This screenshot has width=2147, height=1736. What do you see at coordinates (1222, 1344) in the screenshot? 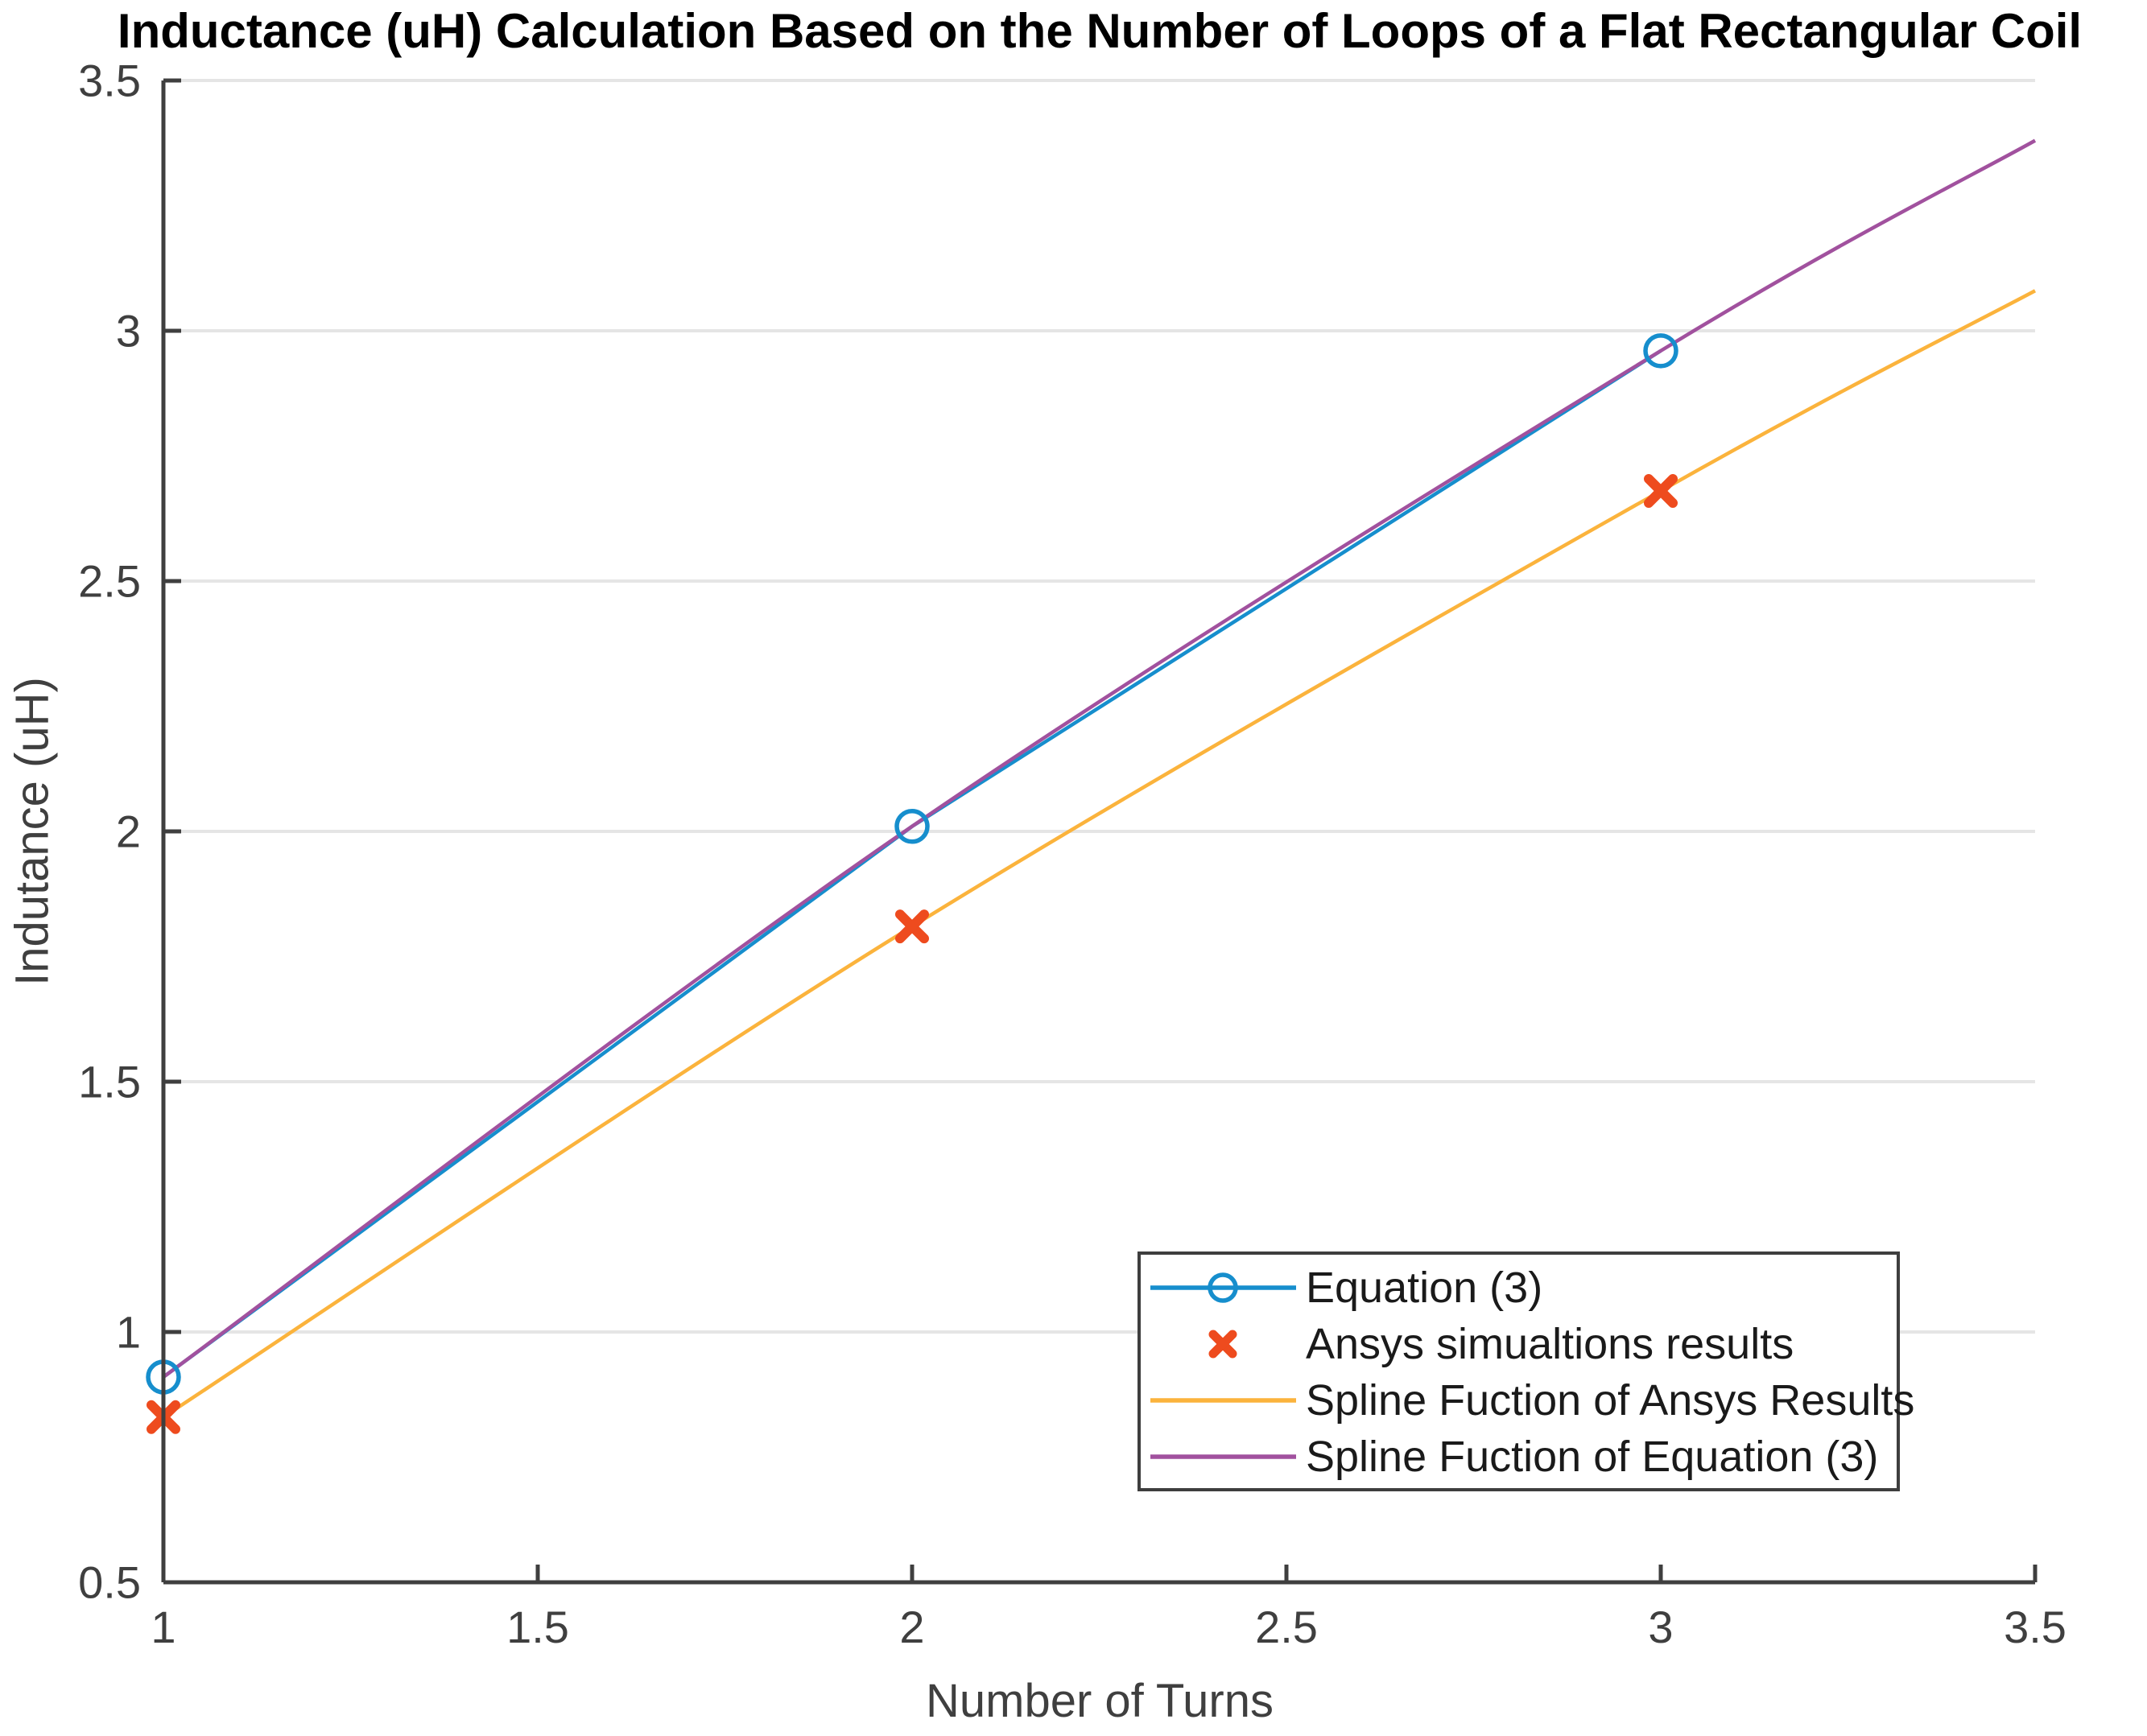
I see `legend-x-marker-icon` at bounding box center [1222, 1344].